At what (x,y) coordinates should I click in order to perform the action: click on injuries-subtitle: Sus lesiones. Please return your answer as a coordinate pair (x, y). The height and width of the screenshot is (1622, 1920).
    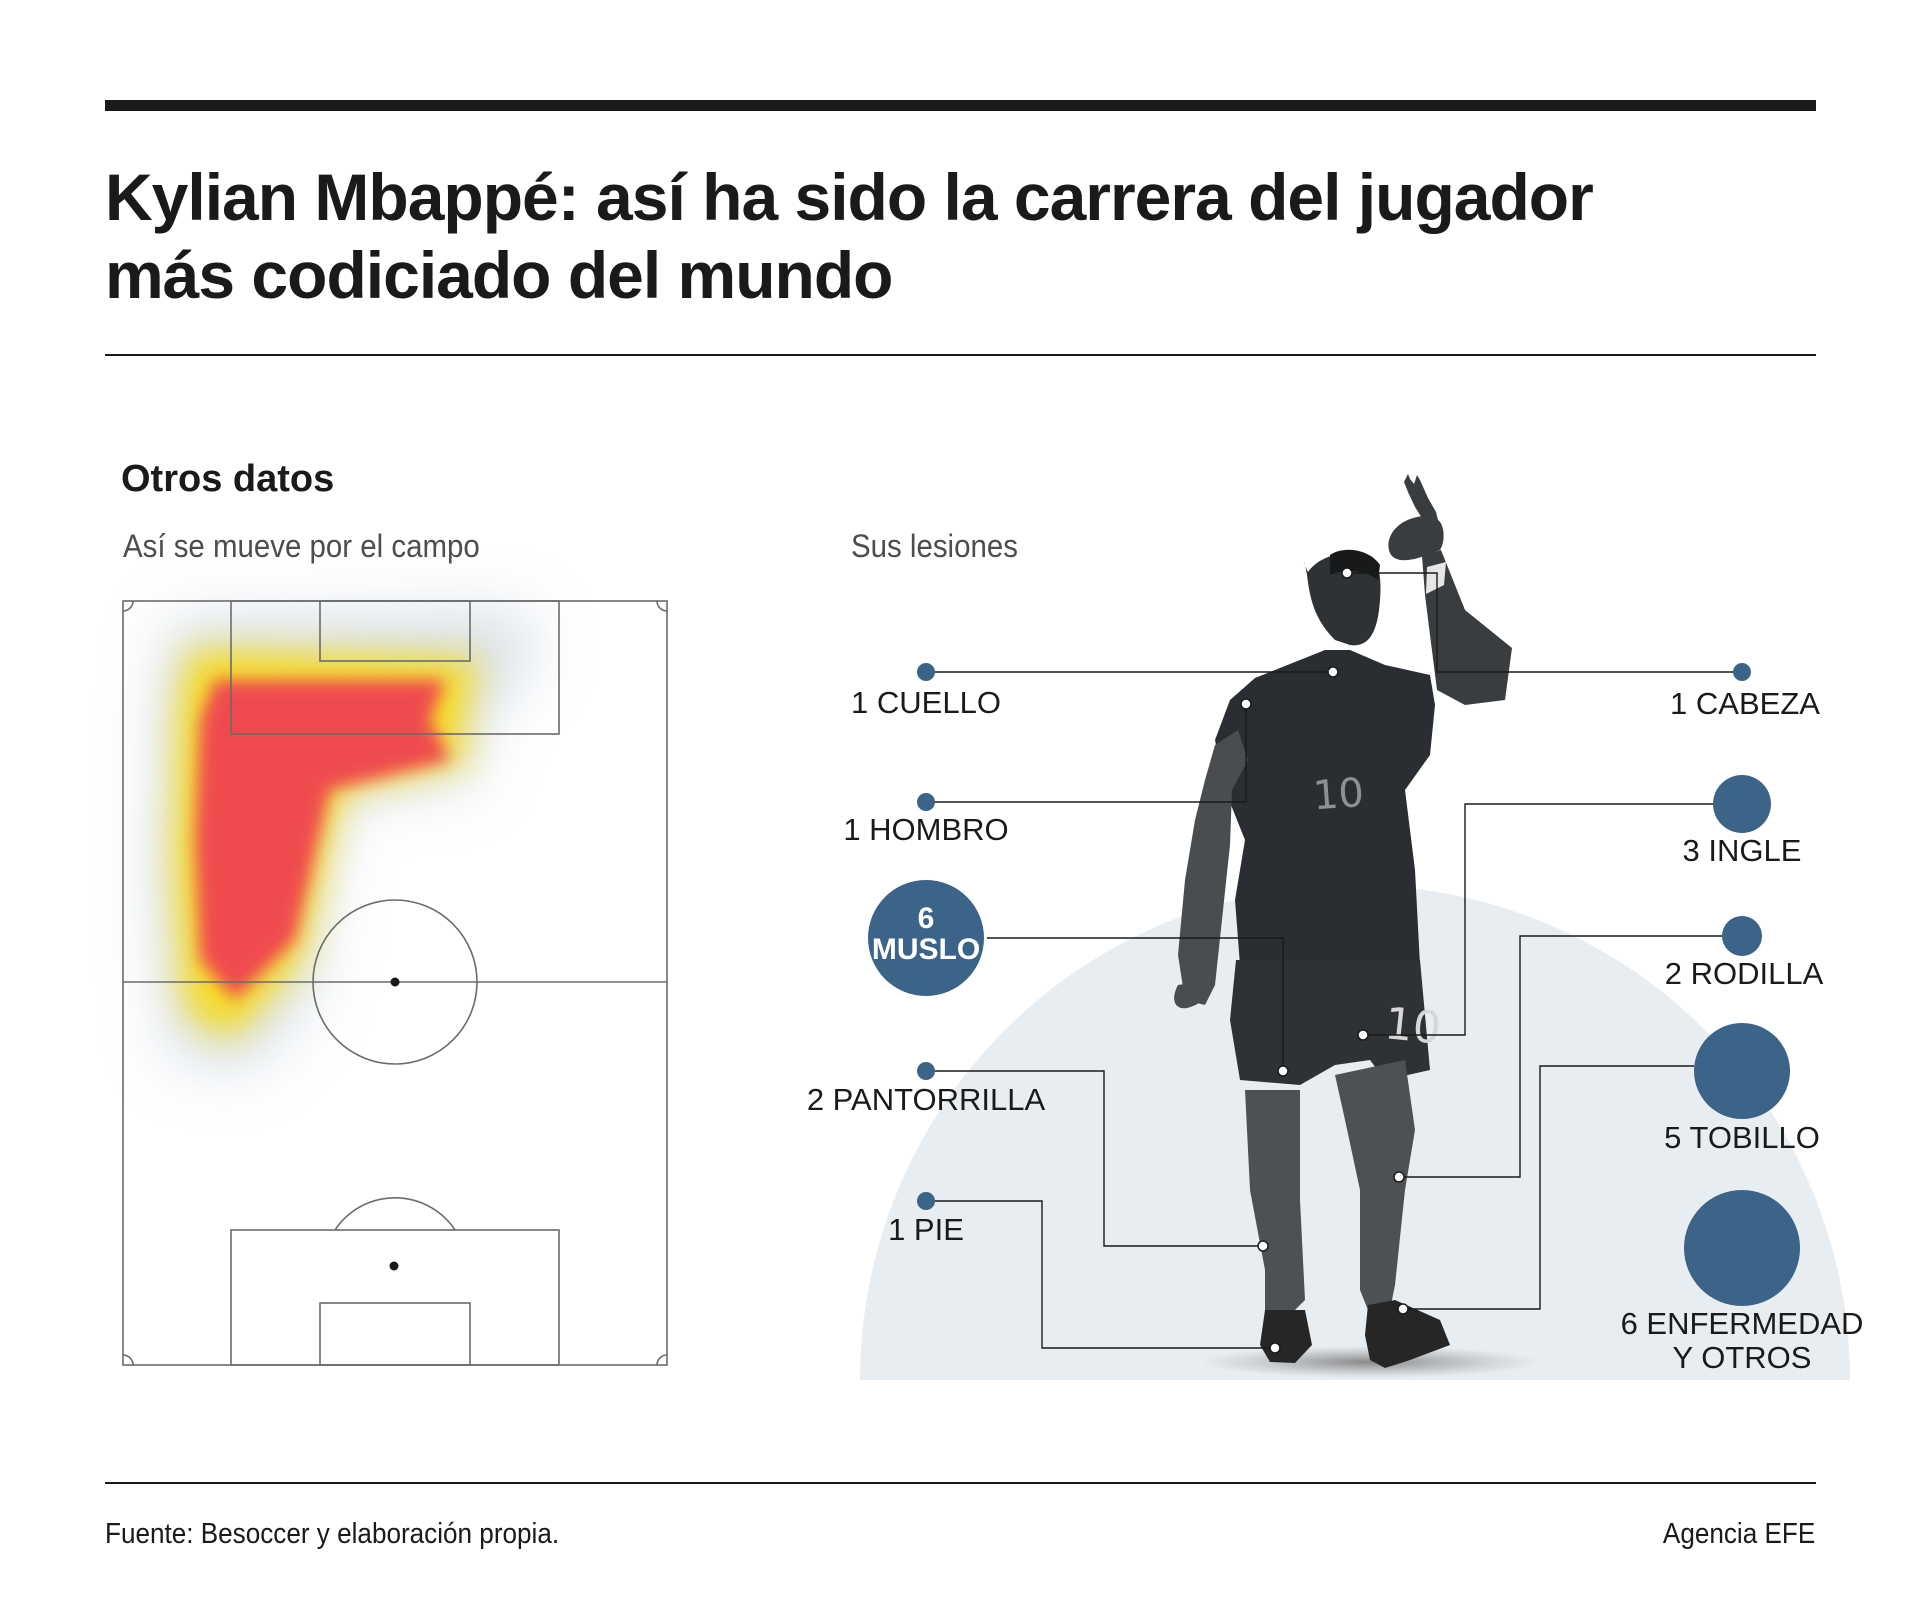
    Looking at the image, I should click on (934, 546).